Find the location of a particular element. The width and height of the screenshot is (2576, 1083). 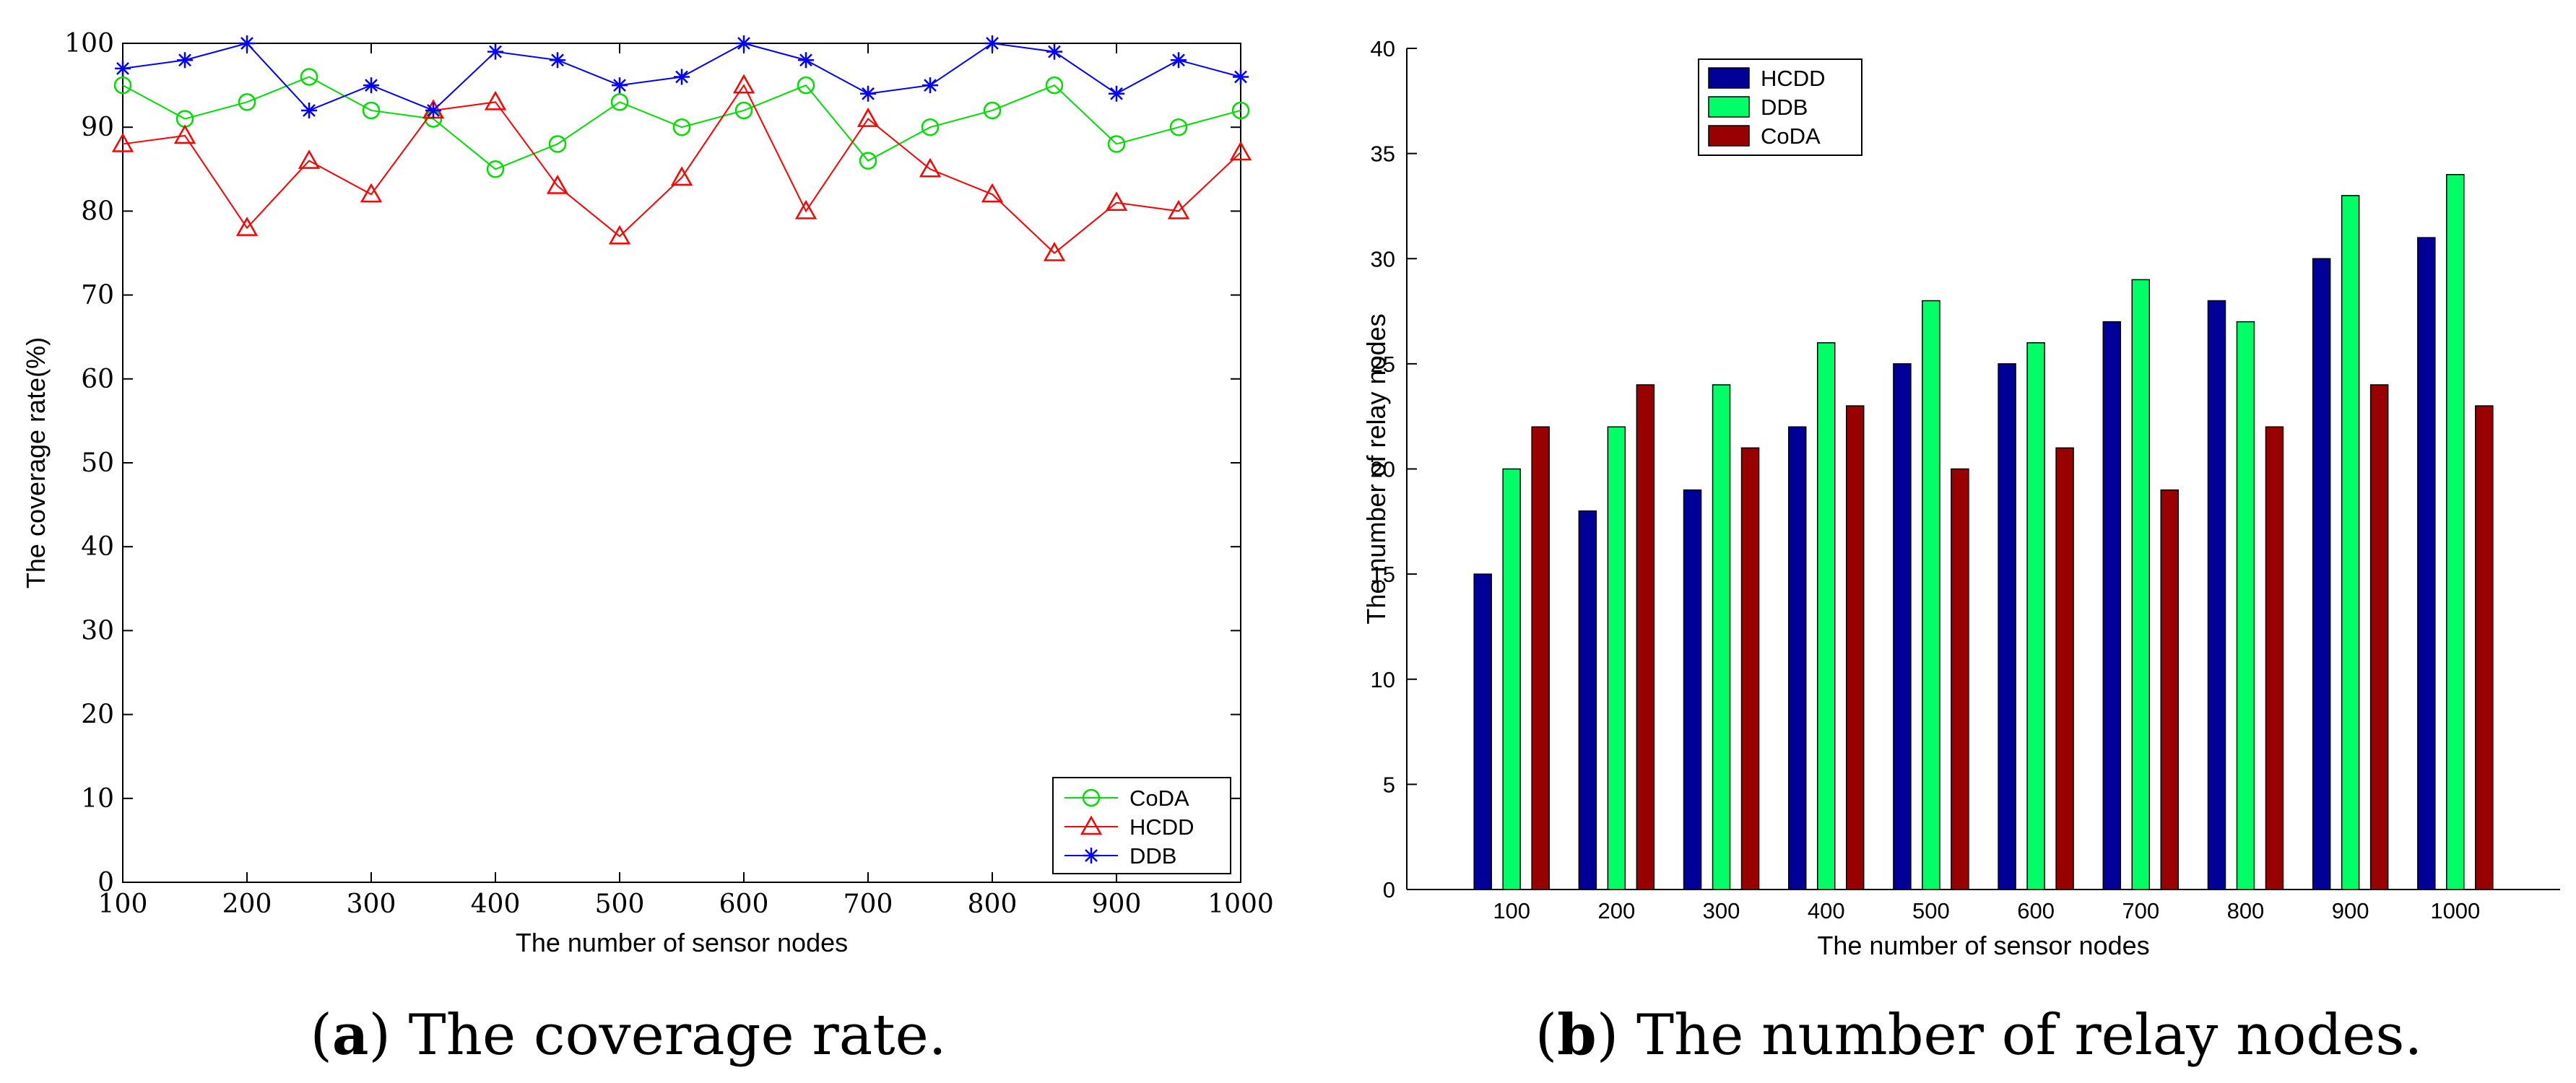

x-tick-label: 300 is located at coordinates (371, 904).